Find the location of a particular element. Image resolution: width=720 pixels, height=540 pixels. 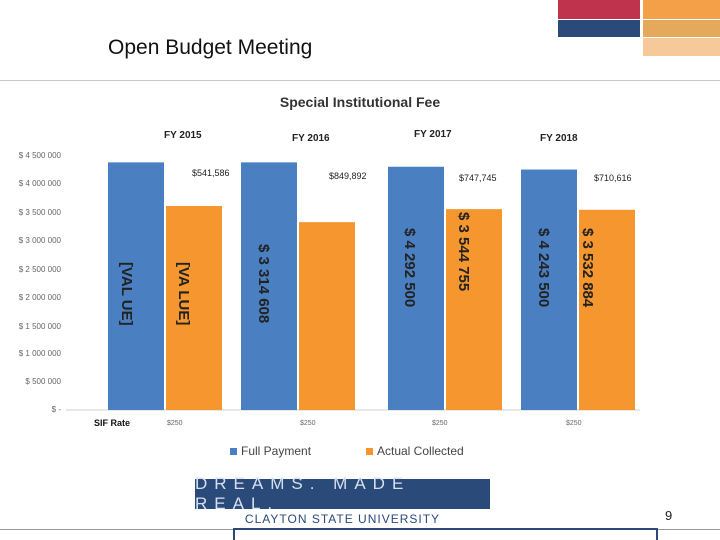

y-tick-label: $ 1 000 000 is located at coordinates (39, 353).